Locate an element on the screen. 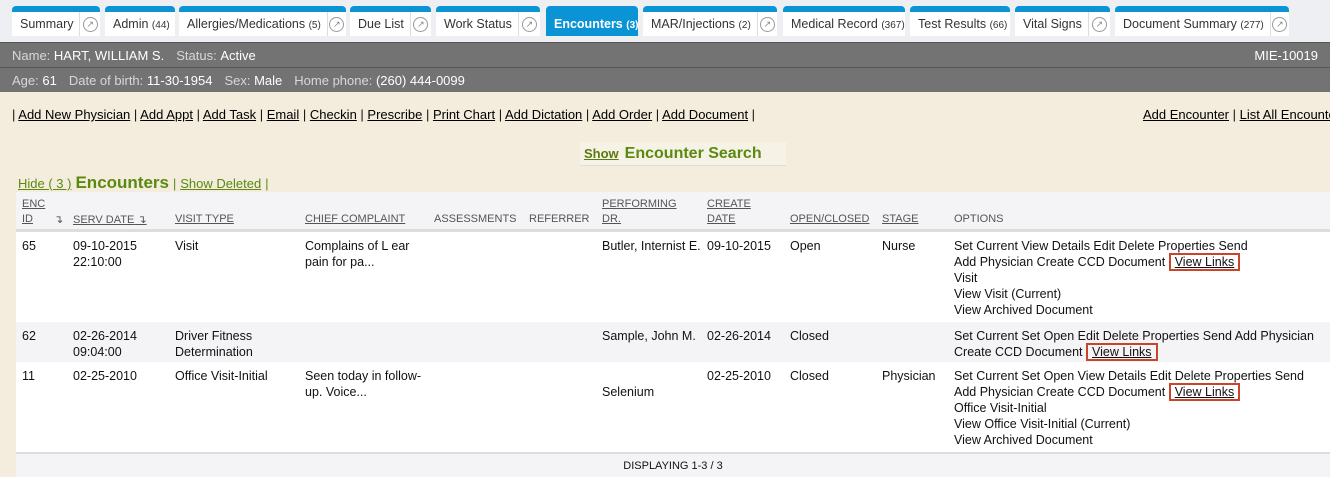  encounter-action-link: Add Encounter is located at coordinates (1186, 114).